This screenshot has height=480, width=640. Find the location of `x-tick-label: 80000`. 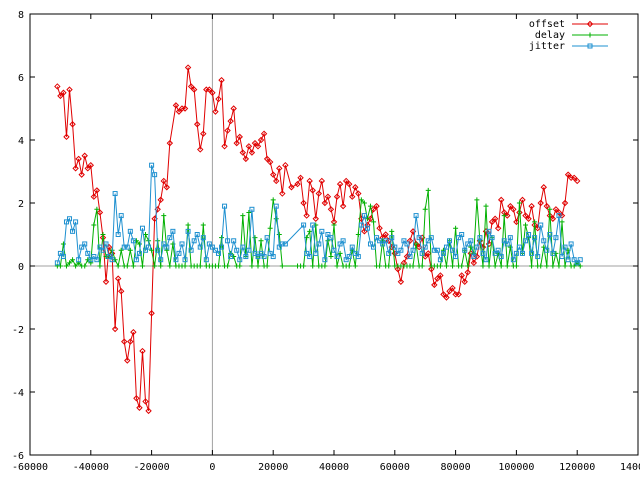

x-tick-label: 80000 is located at coordinates (456, 467).